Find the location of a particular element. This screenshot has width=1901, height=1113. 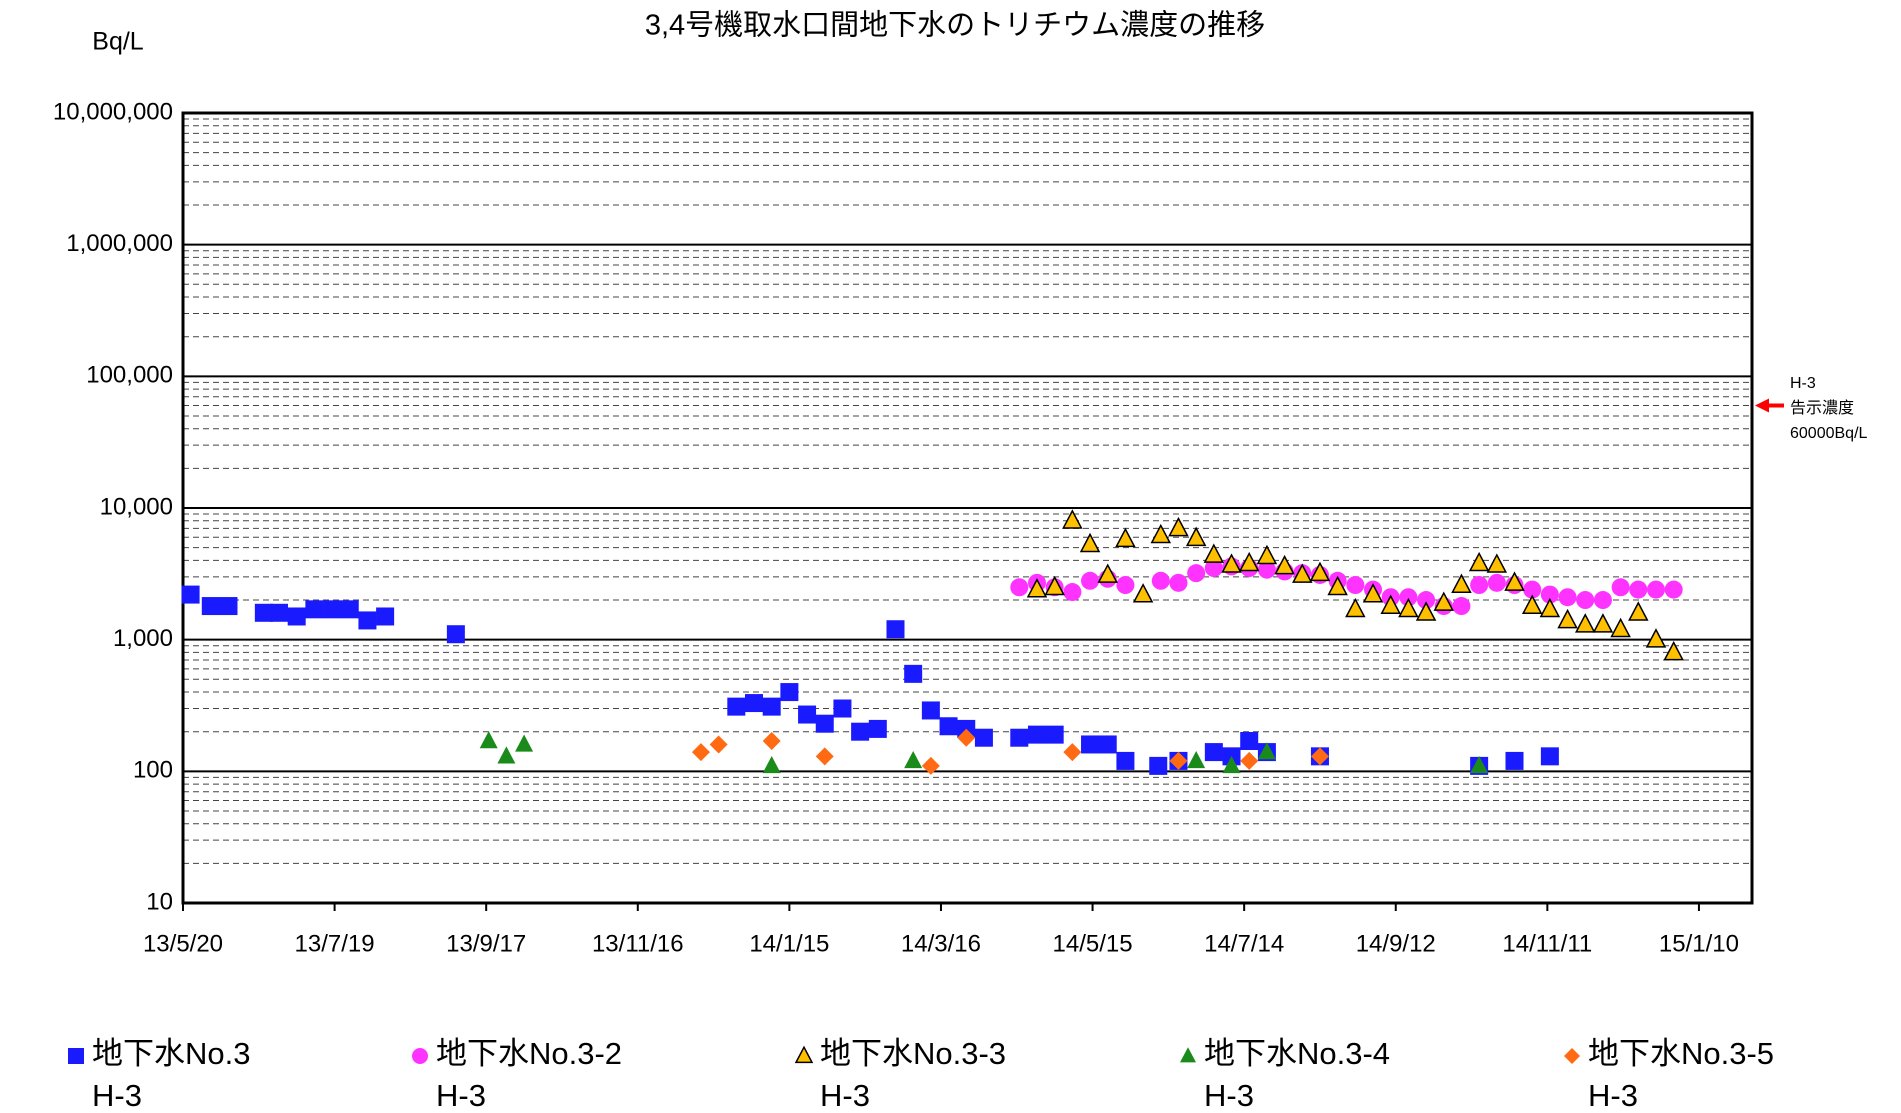

y-tick-label: 10 is located at coordinates (159, 901).